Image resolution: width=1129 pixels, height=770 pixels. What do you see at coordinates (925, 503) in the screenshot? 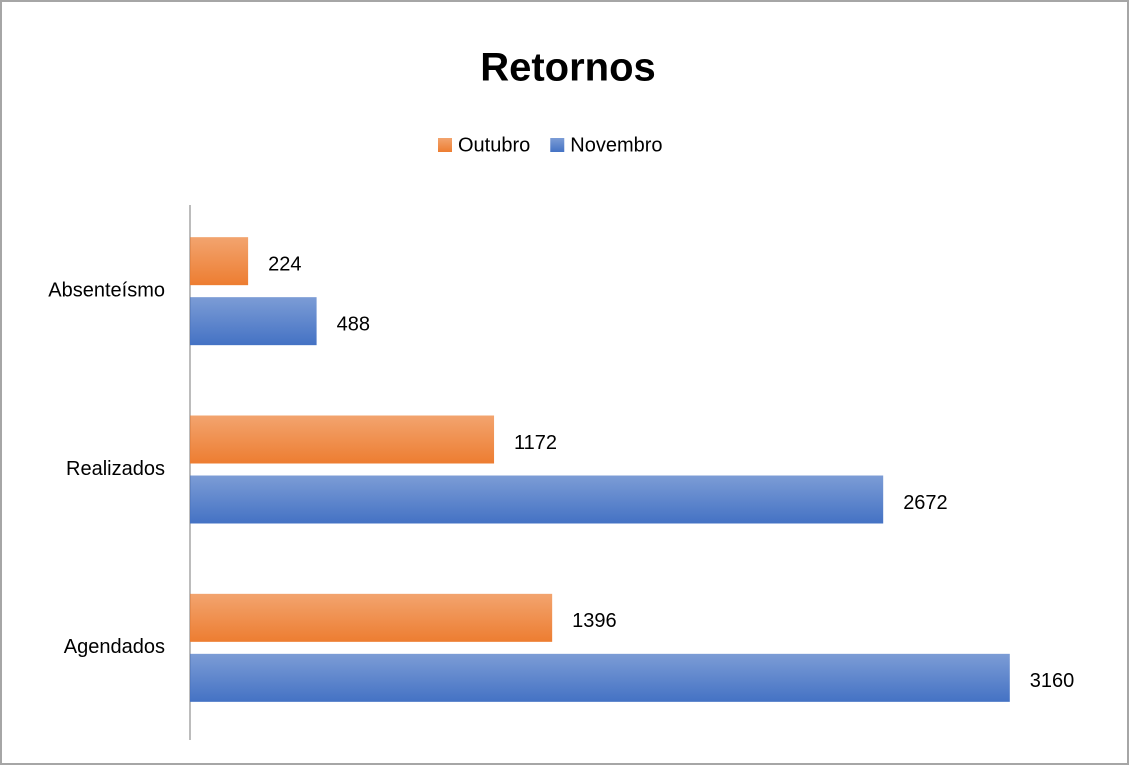
I see `data-label: 2672` at bounding box center [925, 503].